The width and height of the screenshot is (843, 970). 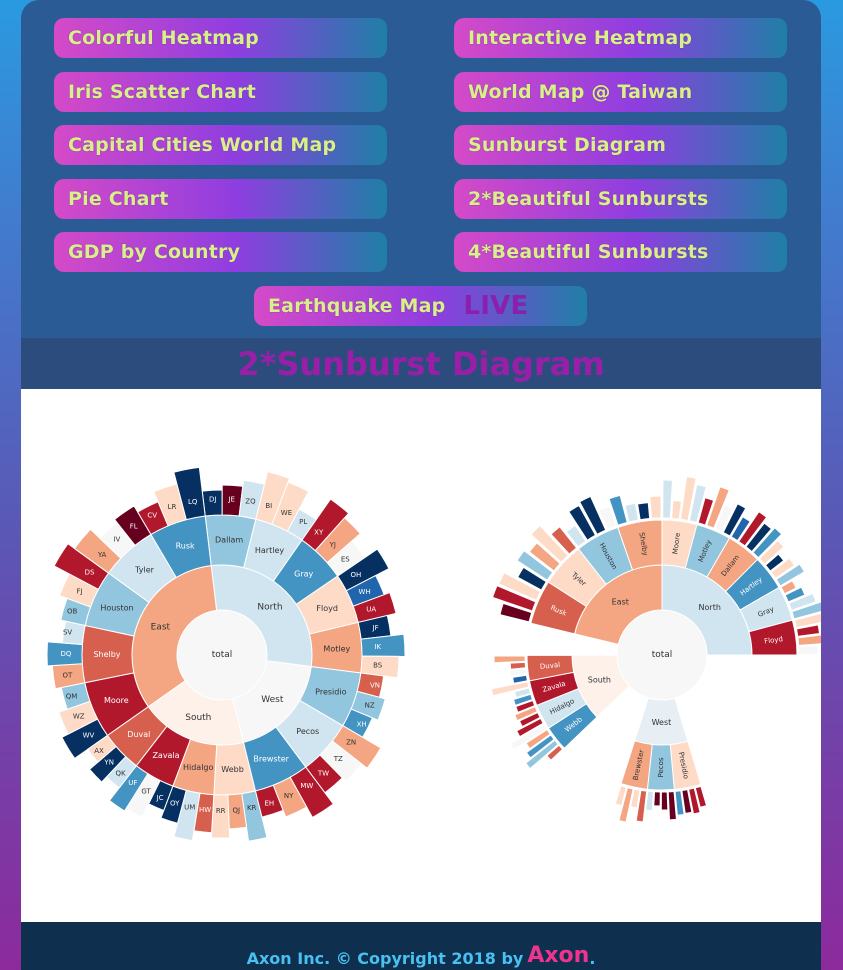 I want to click on nav-interactive-heatmap: Interactive Heatmap, so click(x=620, y=38).